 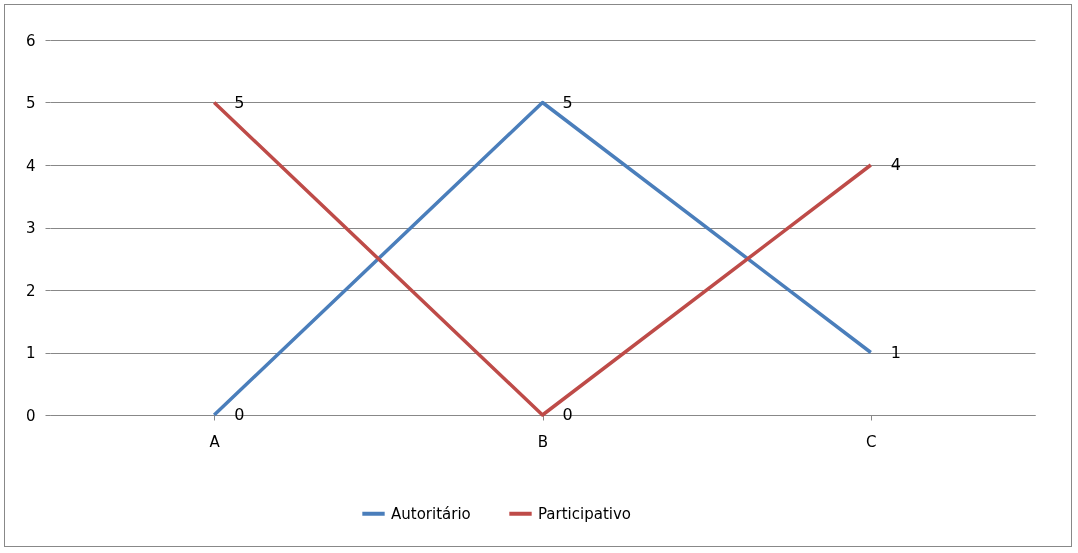 What do you see at coordinates (543, 441) in the screenshot?
I see `x-tick-label: B` at bounding box center [543, 441].